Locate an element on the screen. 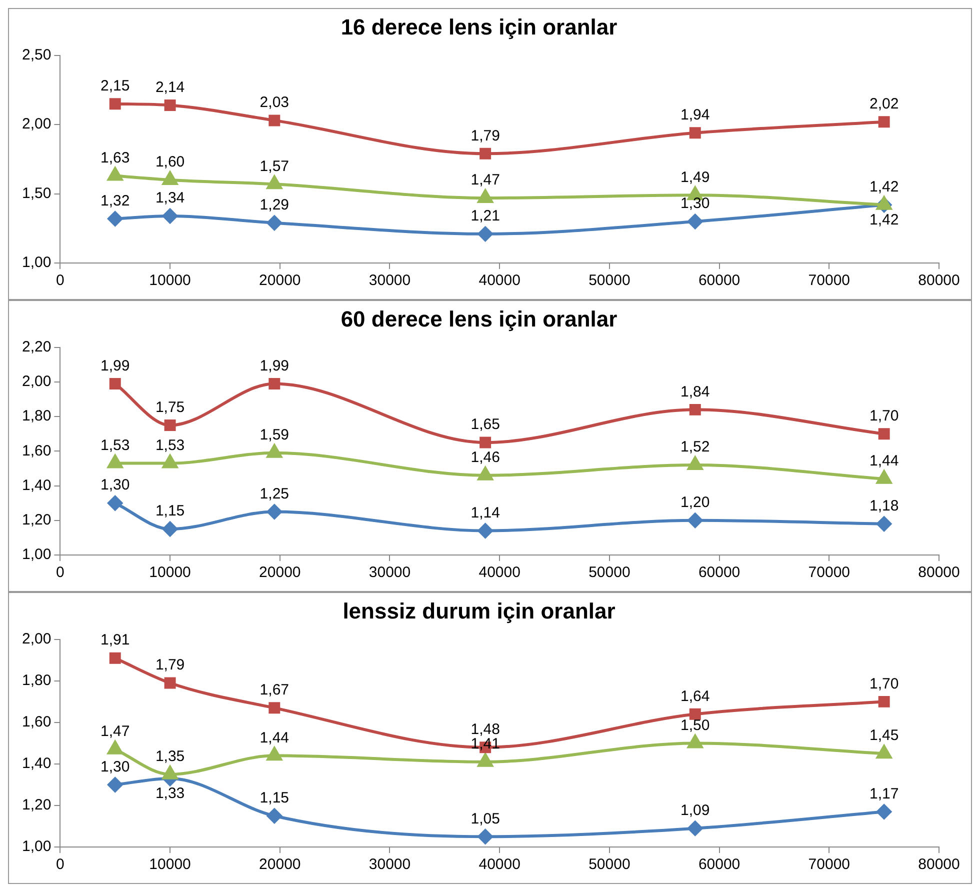  data-label: 1,65 is located at coordinates (485, 425).